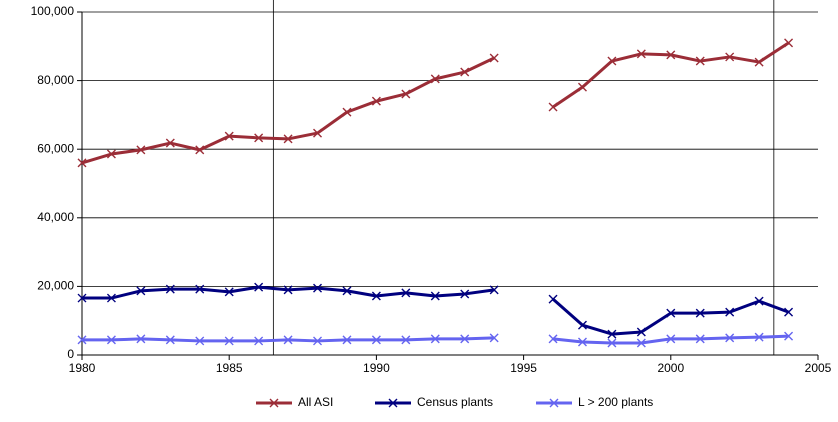 This screenshot has height=422, width=838. What do you see at coordinates (615, 402) in the screenshot?
I see `legend-label: L > 200 plants` at bounding box center [615, 402].